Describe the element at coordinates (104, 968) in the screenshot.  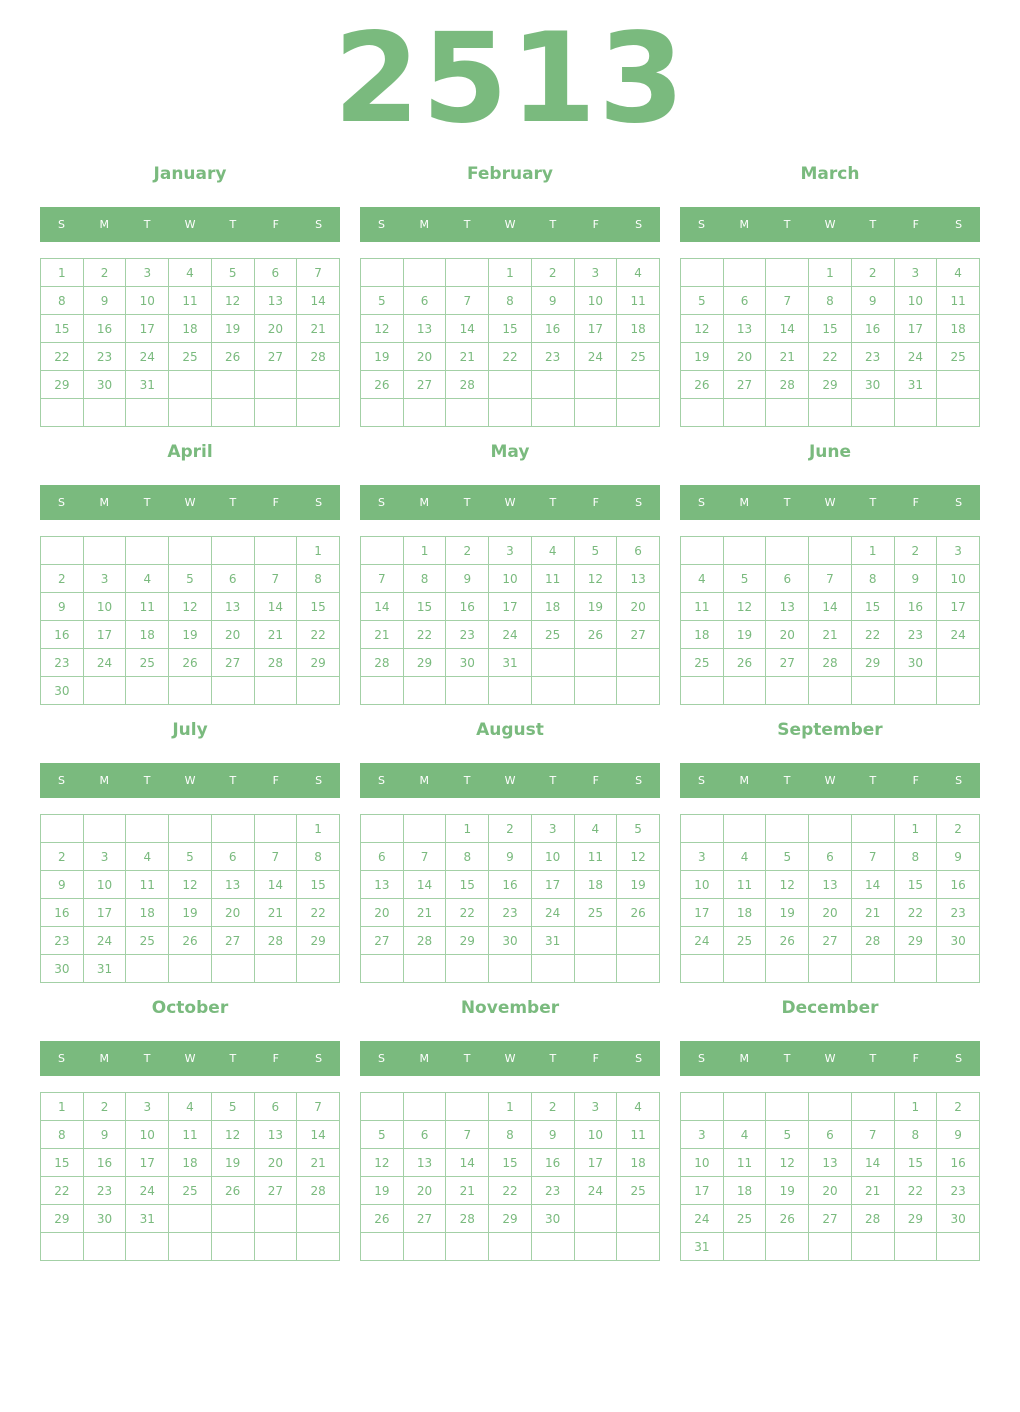
I see `day-cell: 31` at that location.